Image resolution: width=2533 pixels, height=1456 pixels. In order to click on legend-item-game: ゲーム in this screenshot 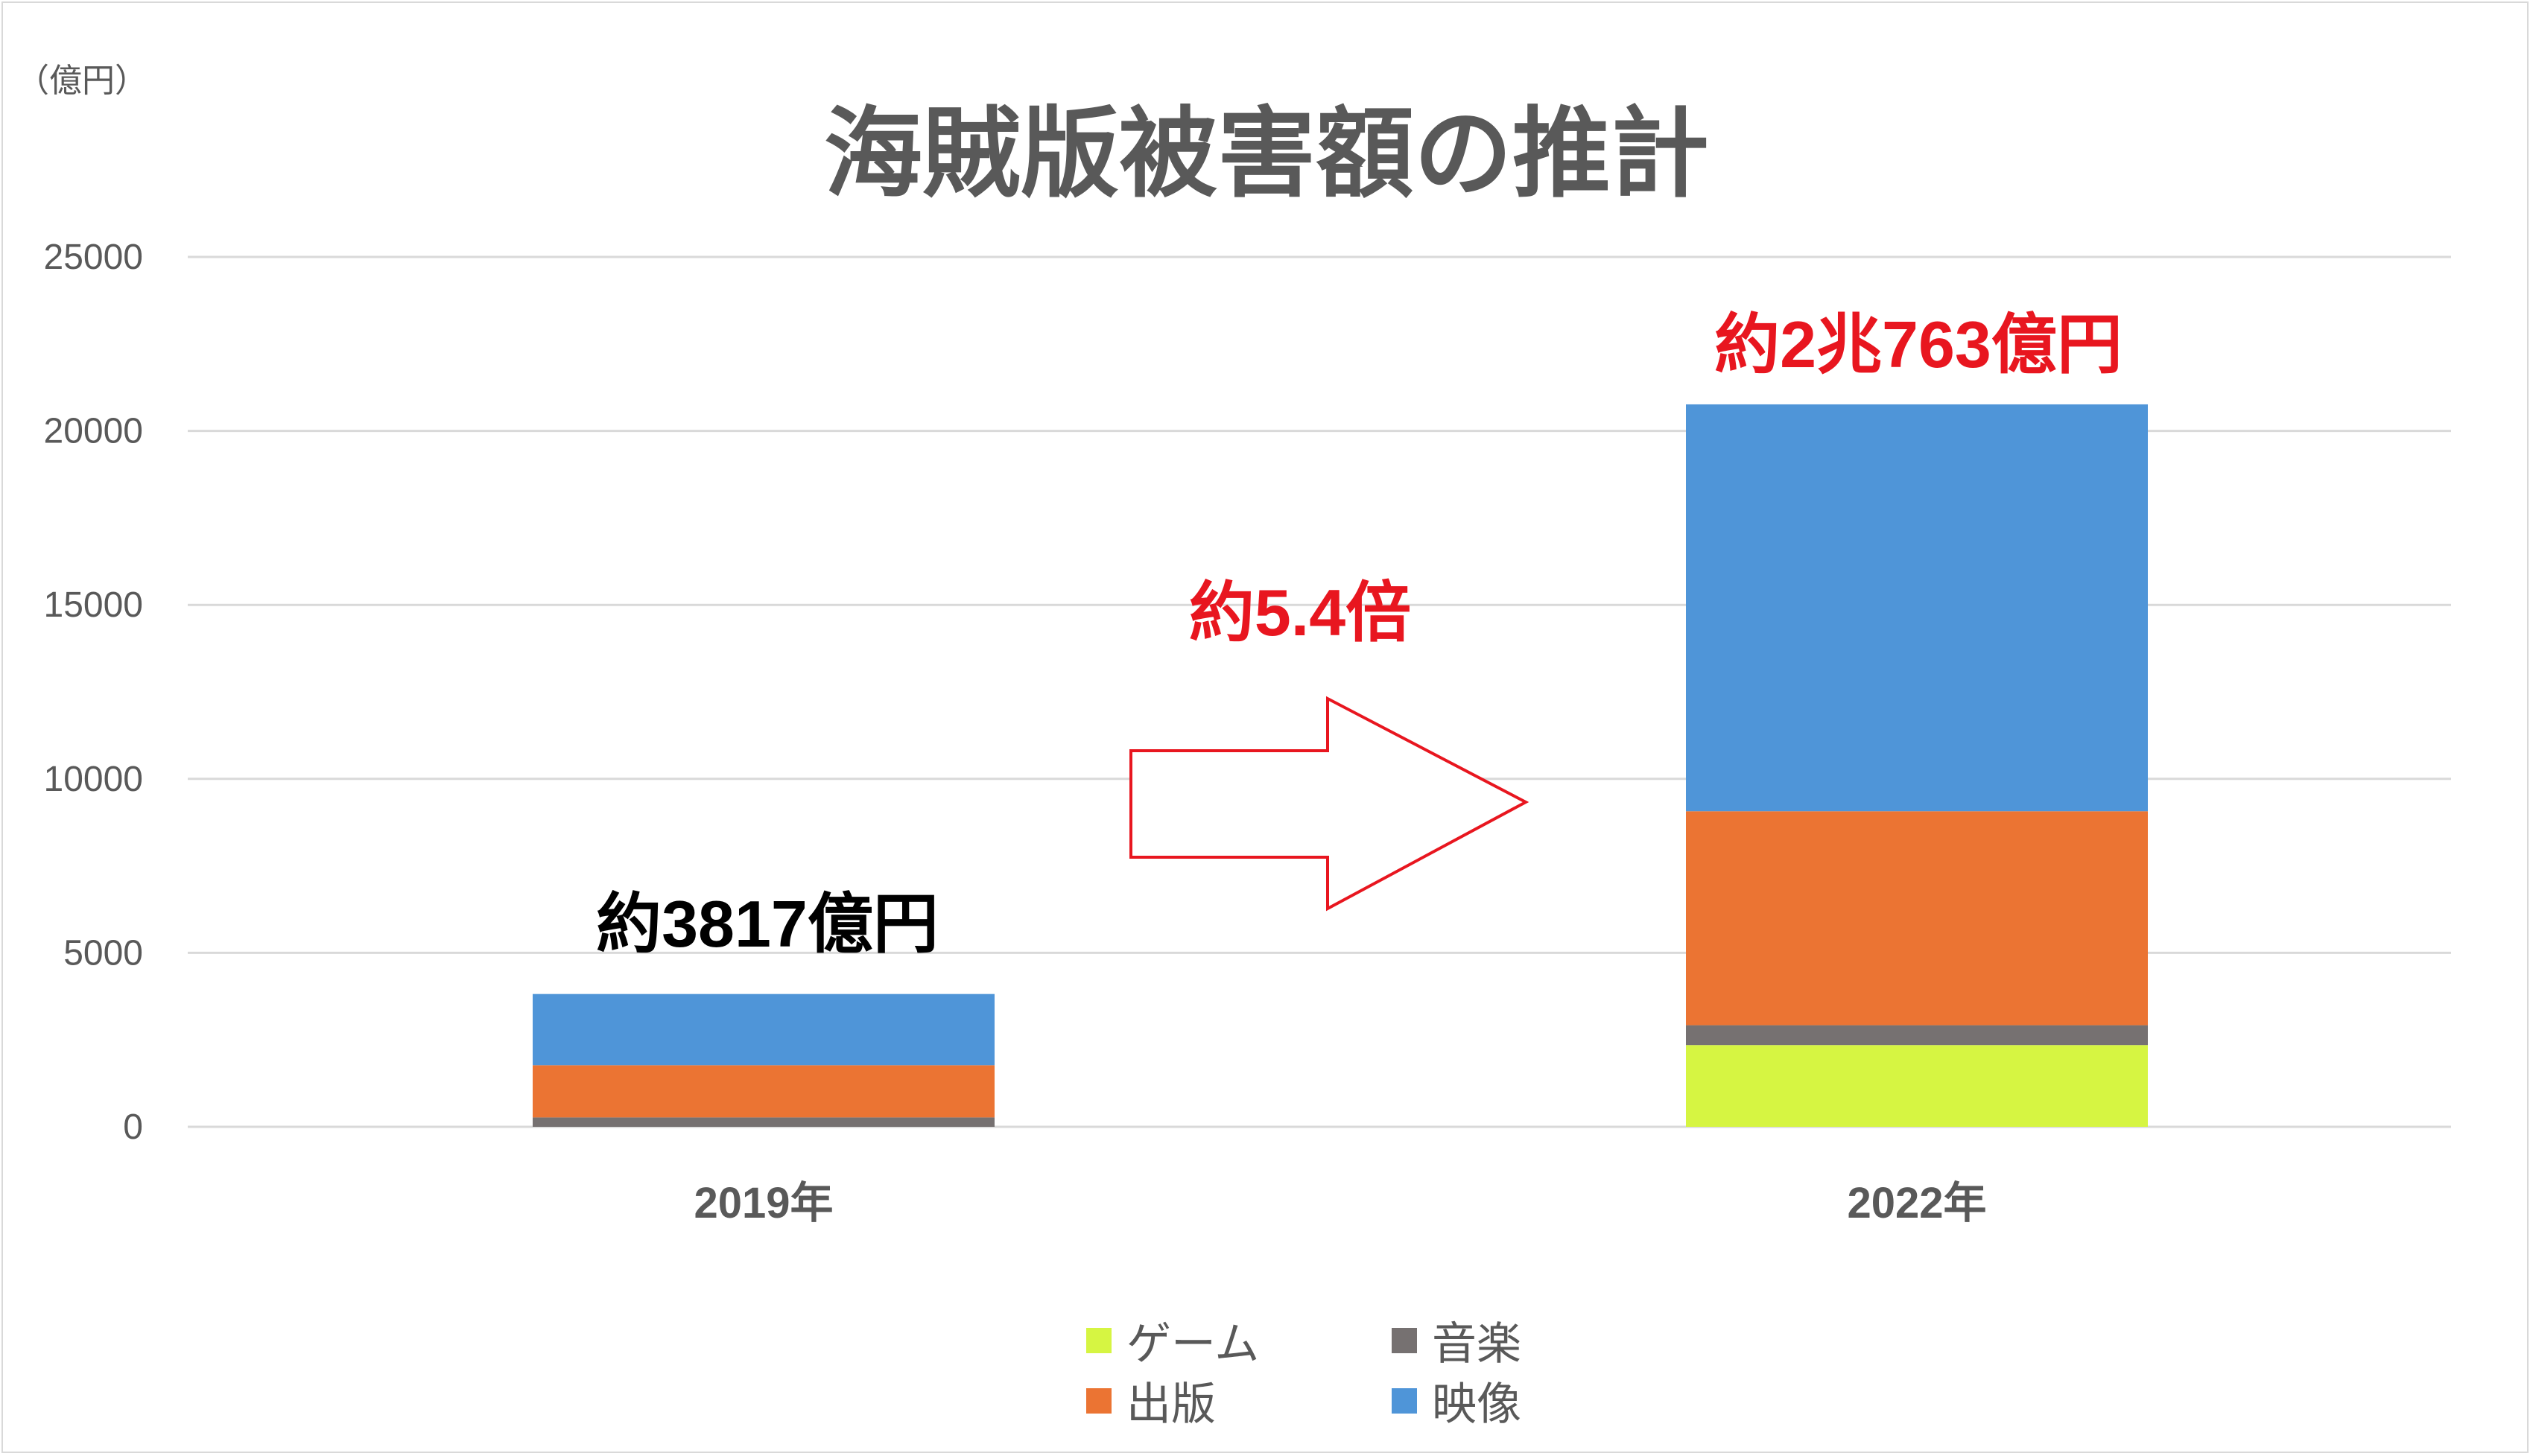, I will do `click(1172, 1340)`.